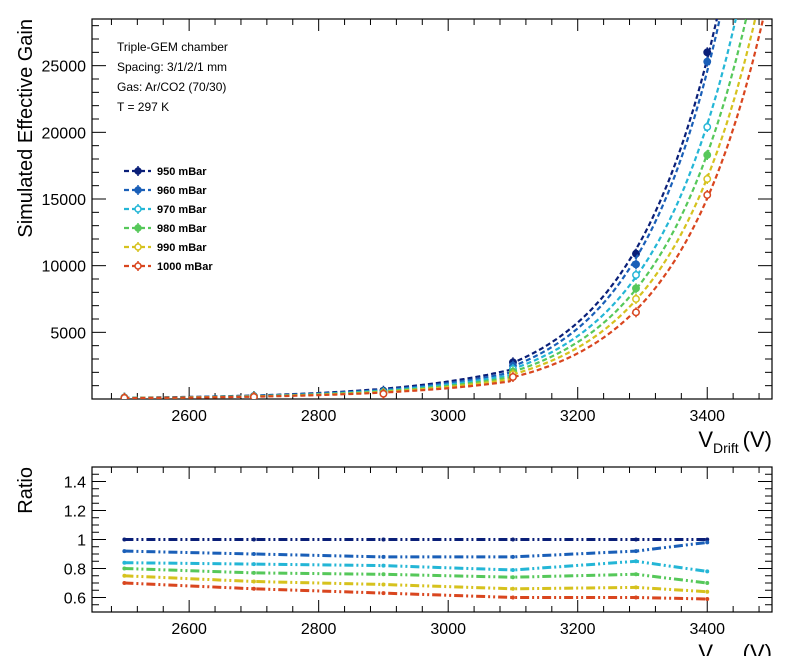 The height and width of the screenshot is (656, 788). Describe the element at coordinates (165, 210) in the screenshot. I see `legend-item: 970 mBar` at that location.